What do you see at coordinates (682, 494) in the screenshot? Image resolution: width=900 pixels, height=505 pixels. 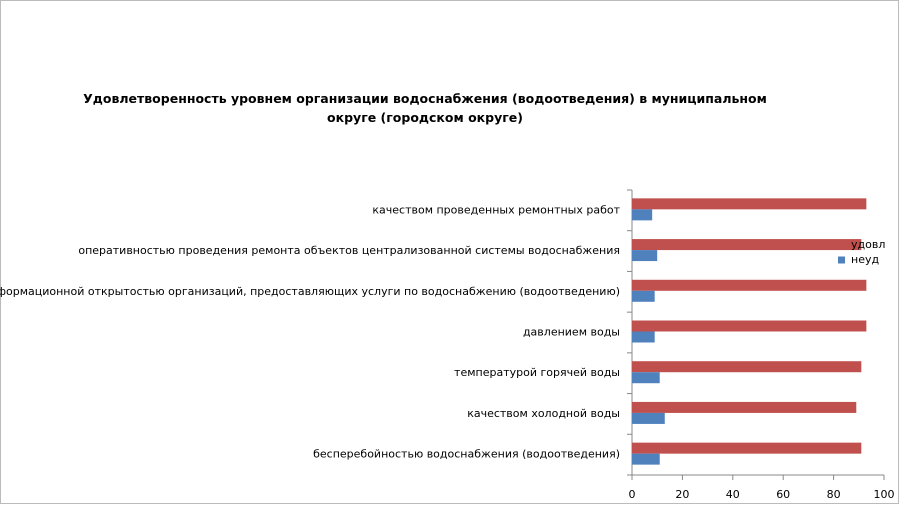 I see `x-tick-label: 20` at bounding box center [682, 494].